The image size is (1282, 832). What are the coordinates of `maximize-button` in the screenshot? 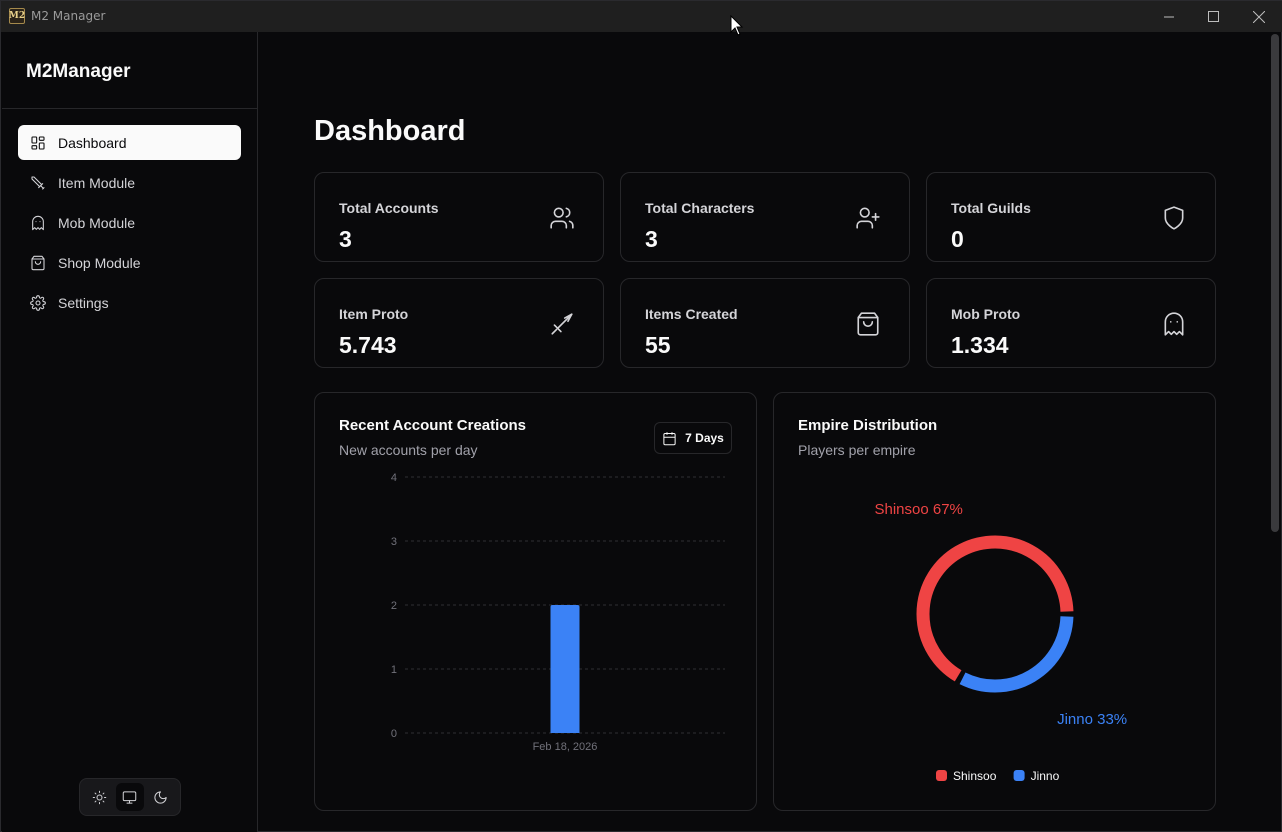 It's located at (1213, 16).